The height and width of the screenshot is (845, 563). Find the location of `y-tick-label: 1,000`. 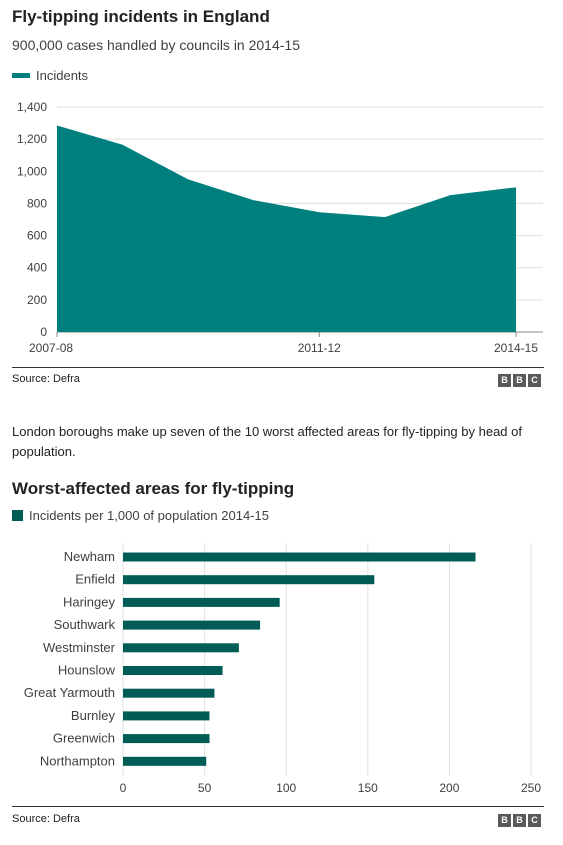

y-tick-label: 1,000 is located at coordinates (32, 171).